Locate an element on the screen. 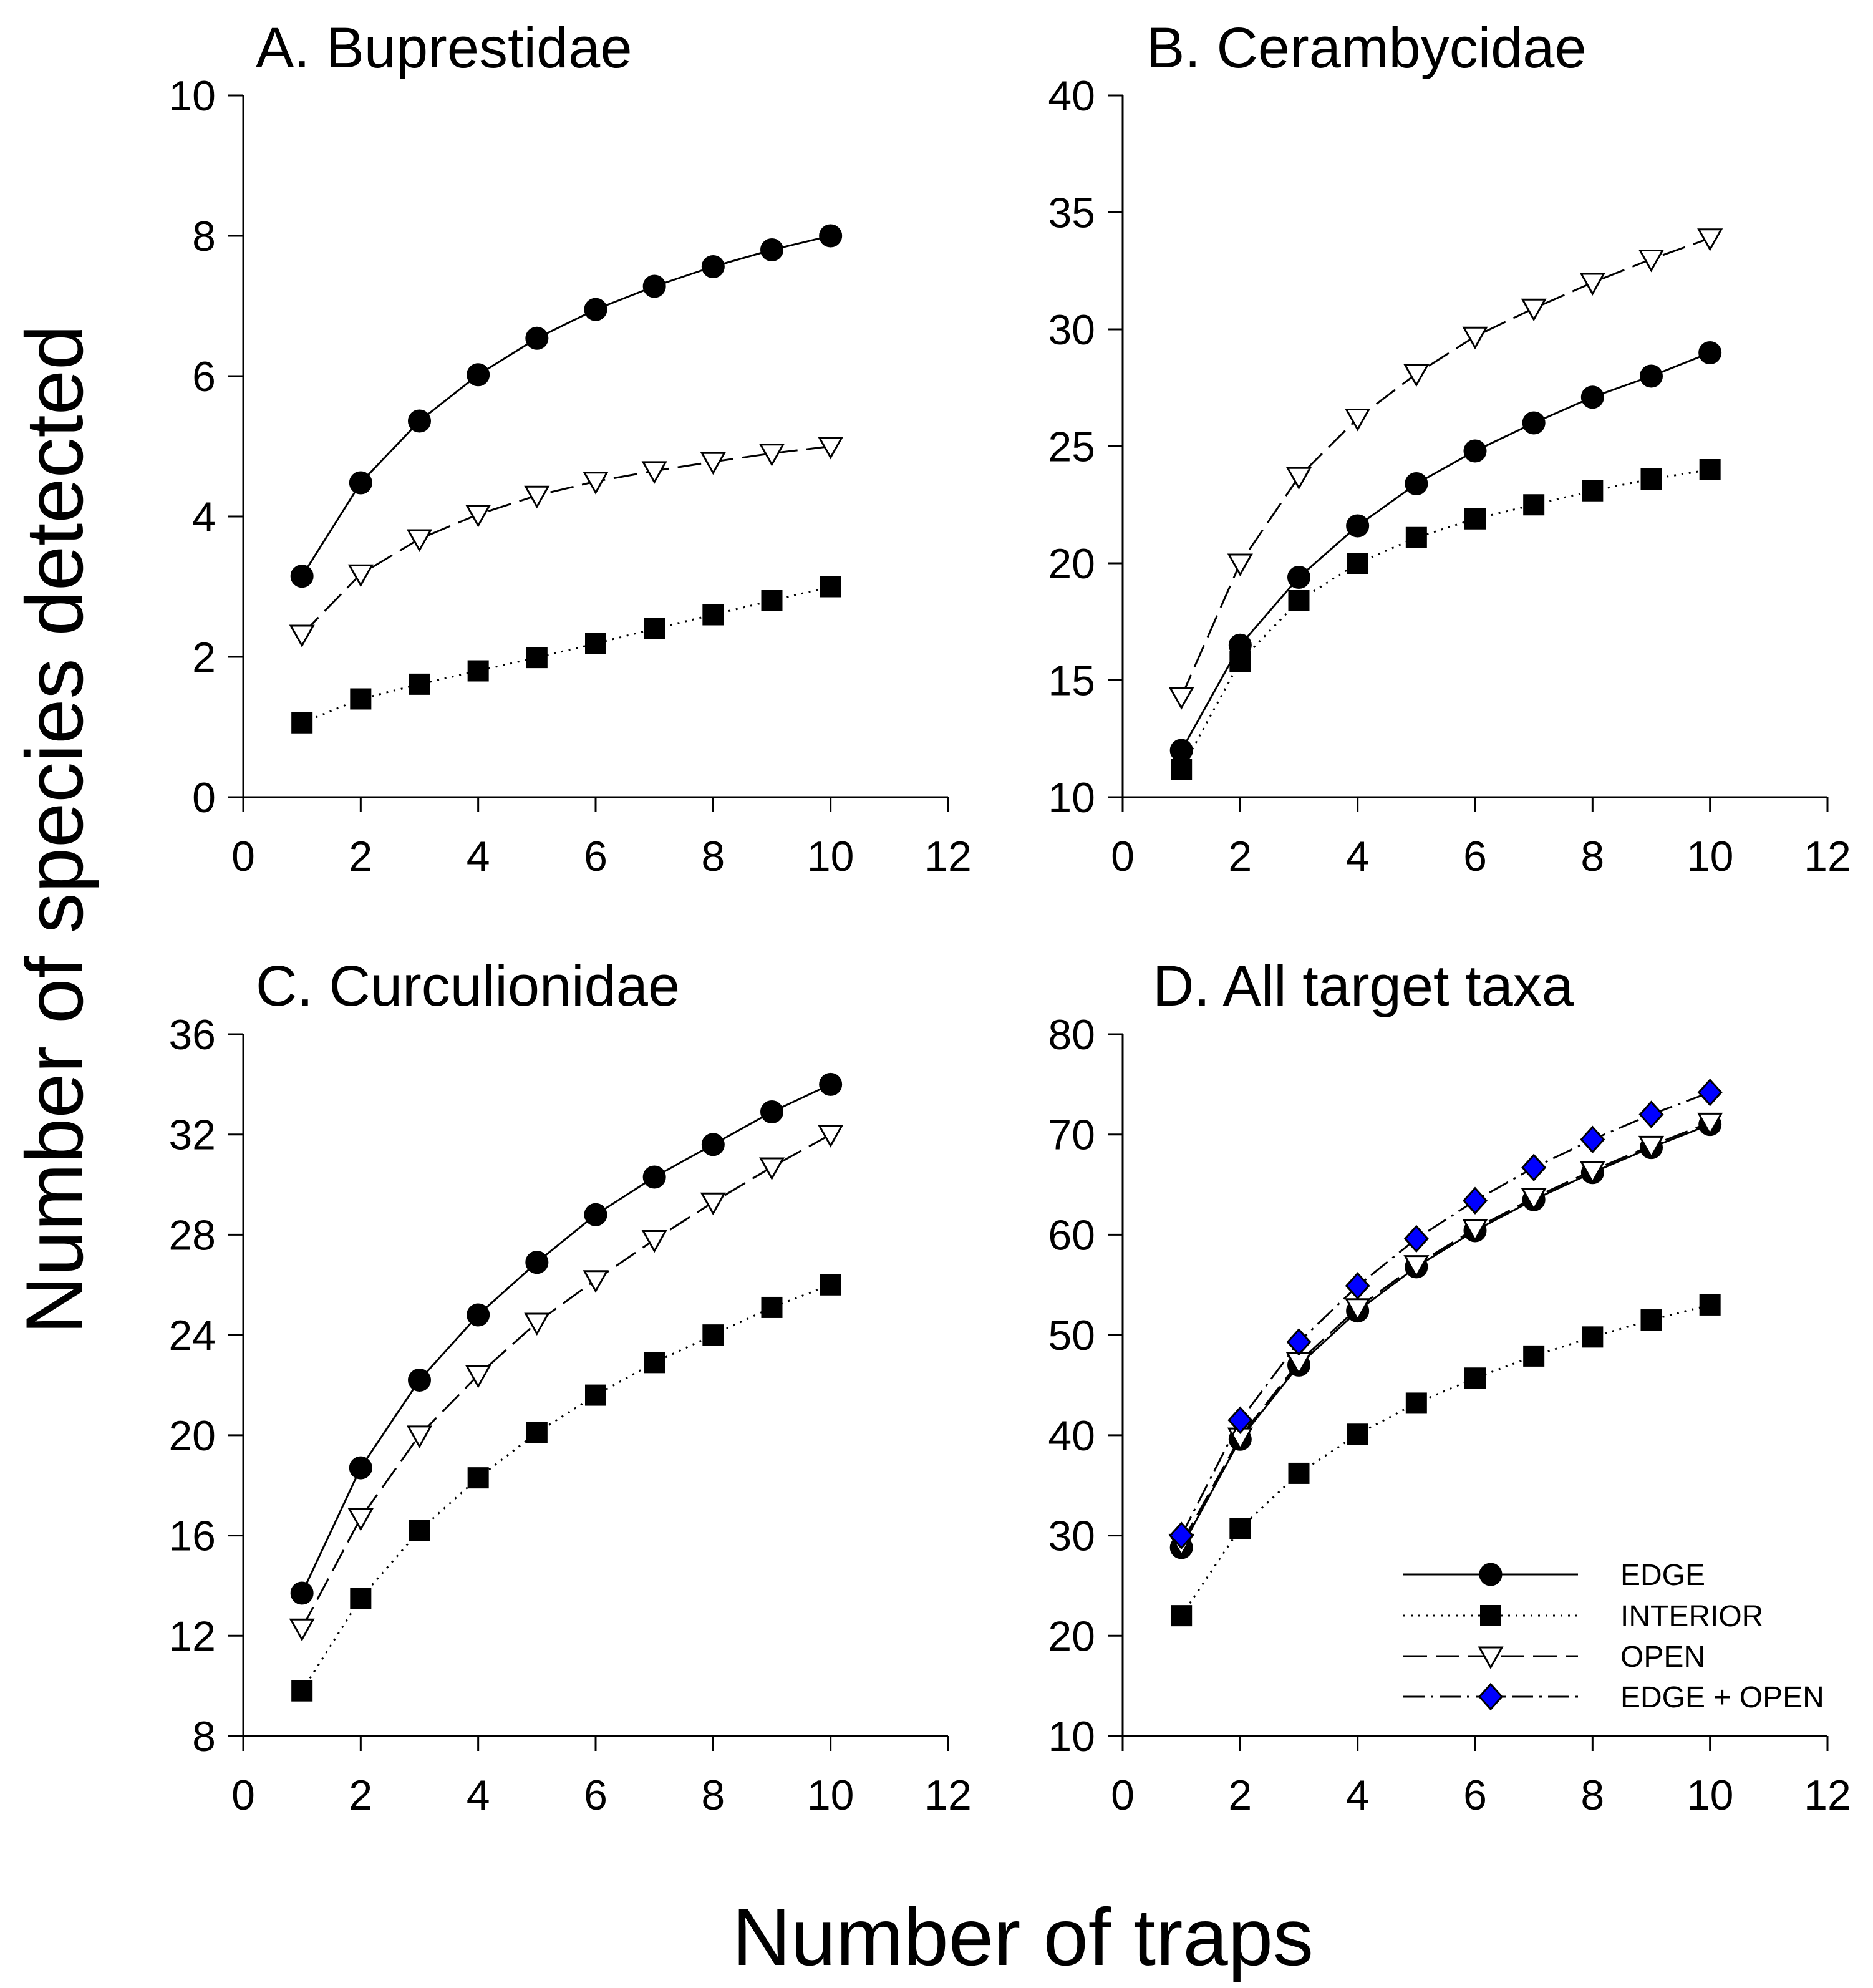  x-tick-label: 6 is located at coordinates (1475, 1795).